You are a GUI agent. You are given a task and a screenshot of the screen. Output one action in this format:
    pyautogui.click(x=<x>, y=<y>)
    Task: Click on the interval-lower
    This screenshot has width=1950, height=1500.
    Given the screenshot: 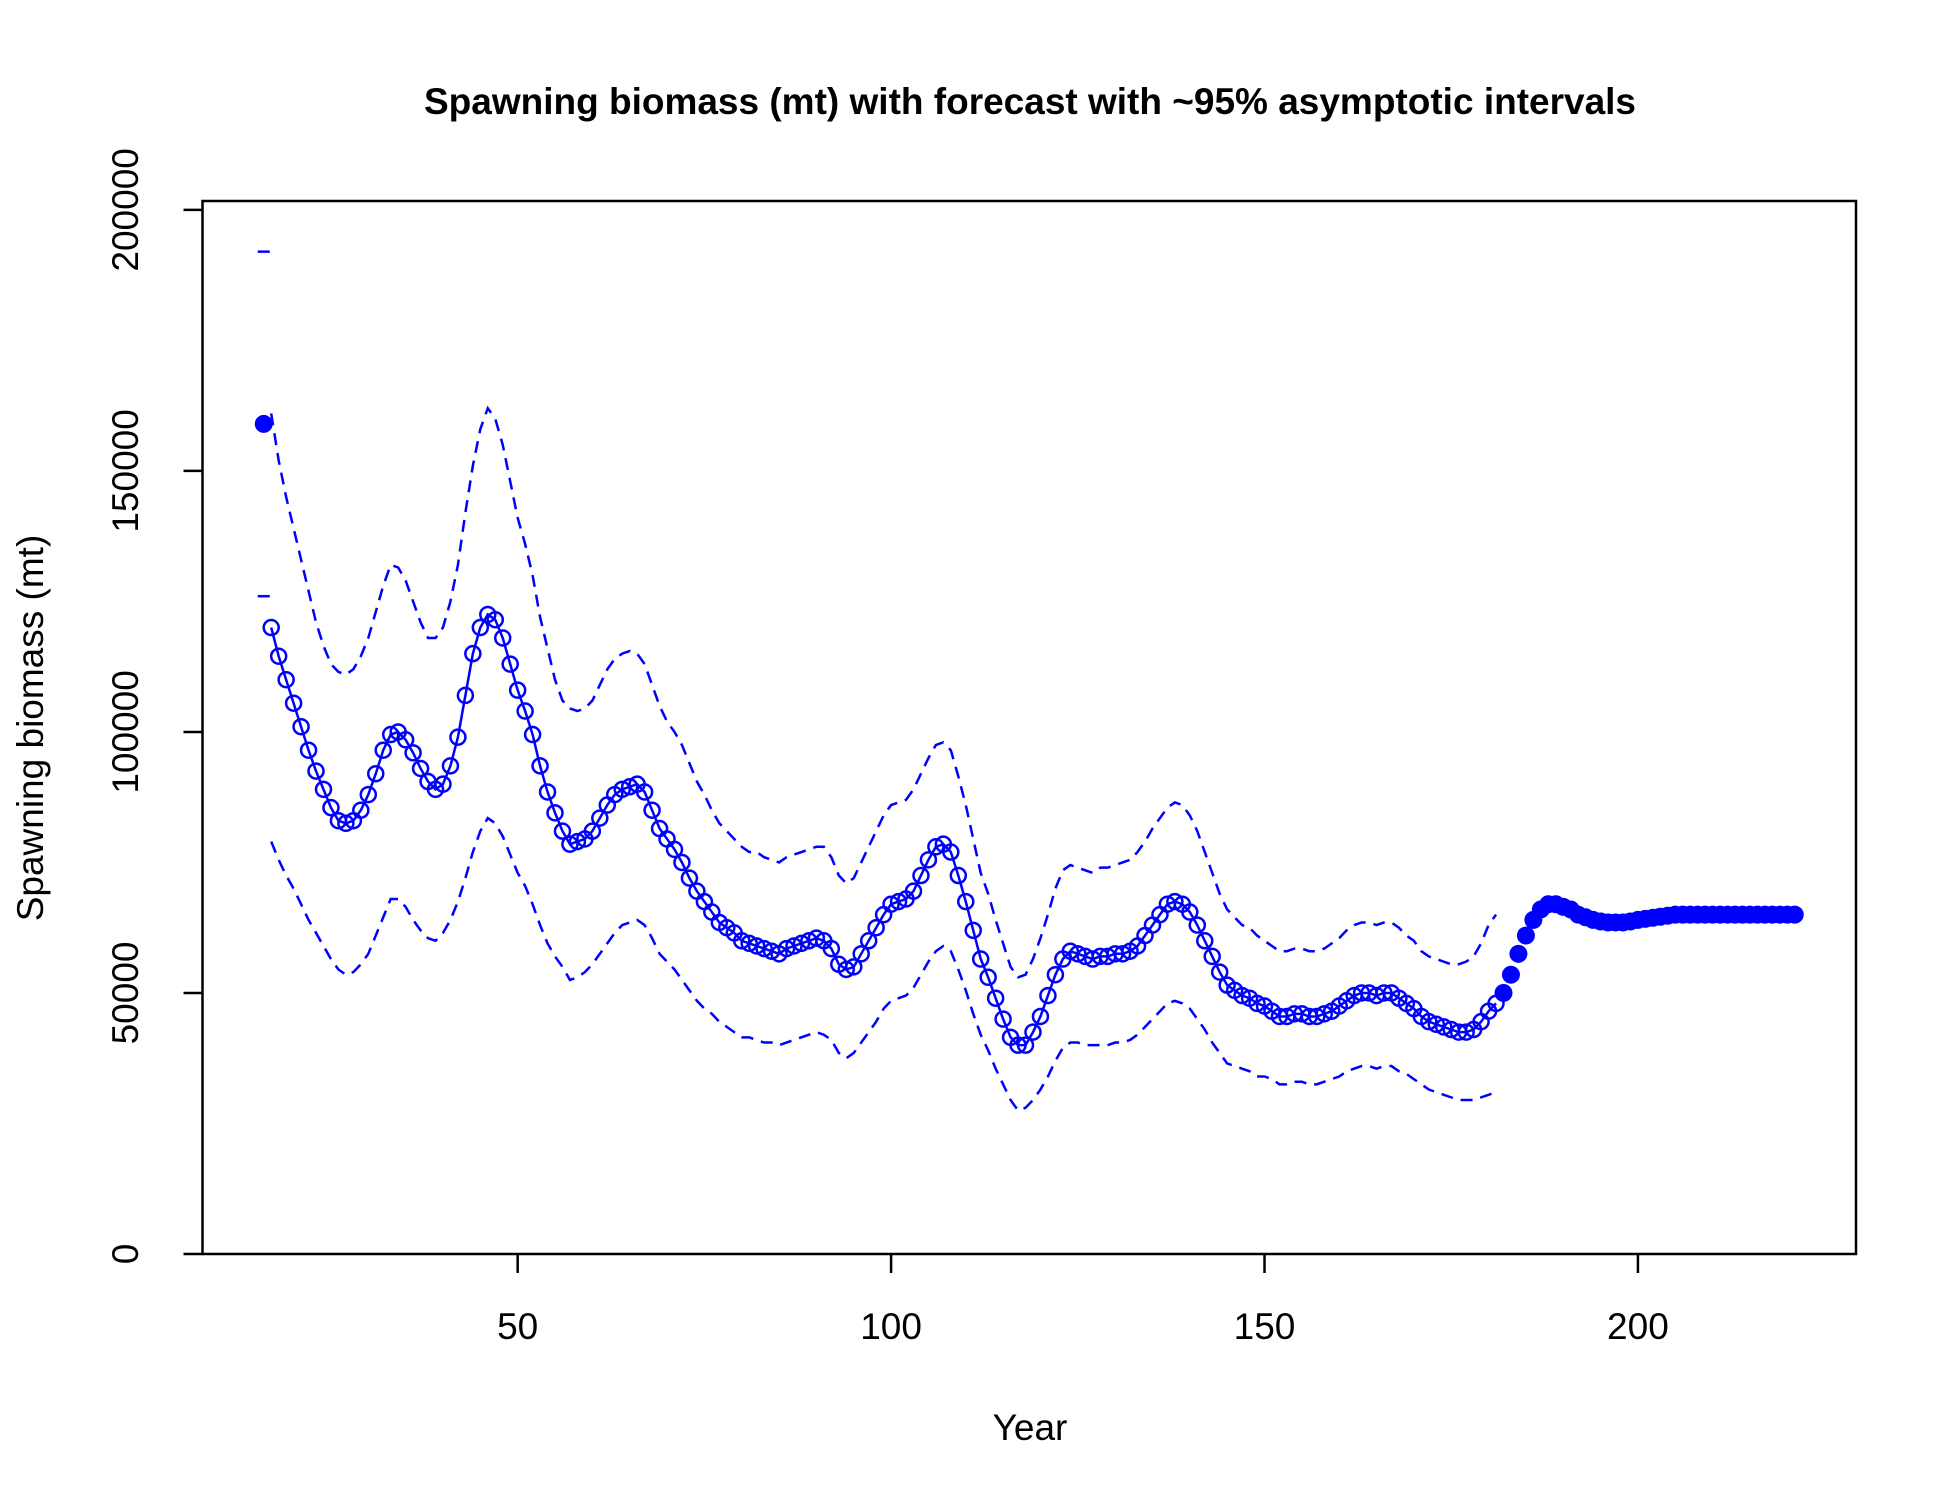 What is the action you would take?
    pyautogui.click(x=883, y=964)
    